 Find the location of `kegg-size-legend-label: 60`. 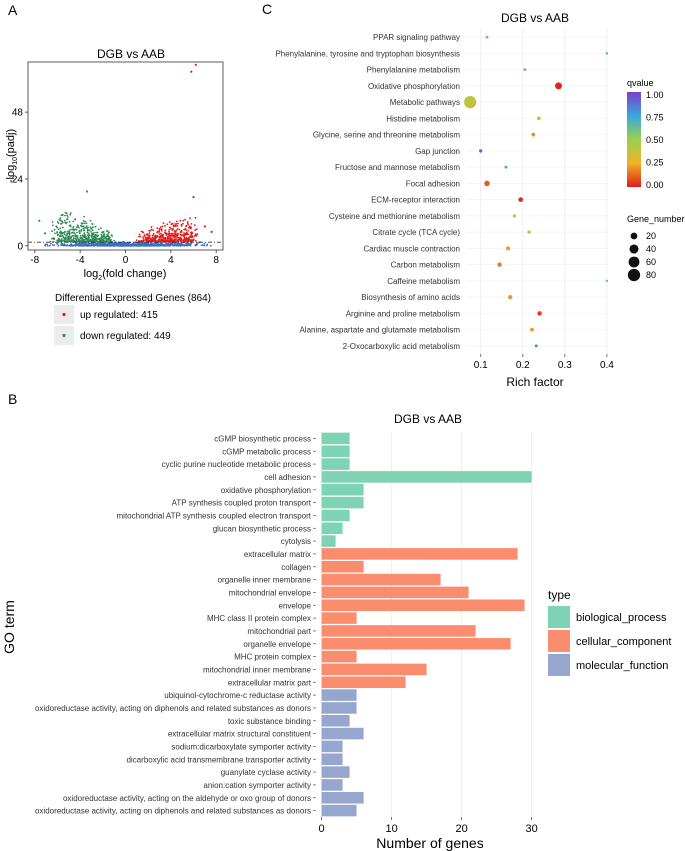

kegg-size-legend-label: 60 is located at coordinates (651, 262).